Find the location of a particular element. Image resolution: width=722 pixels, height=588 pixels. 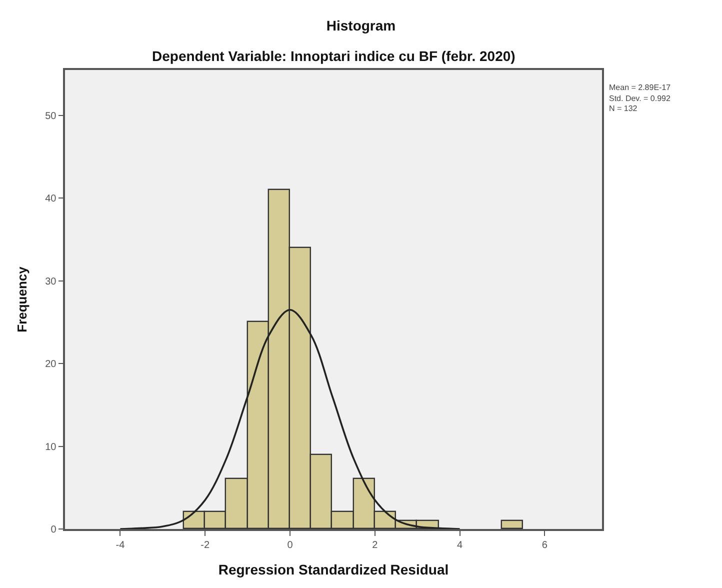

x-tick-label: -2 is located at coordinates (205, 545).